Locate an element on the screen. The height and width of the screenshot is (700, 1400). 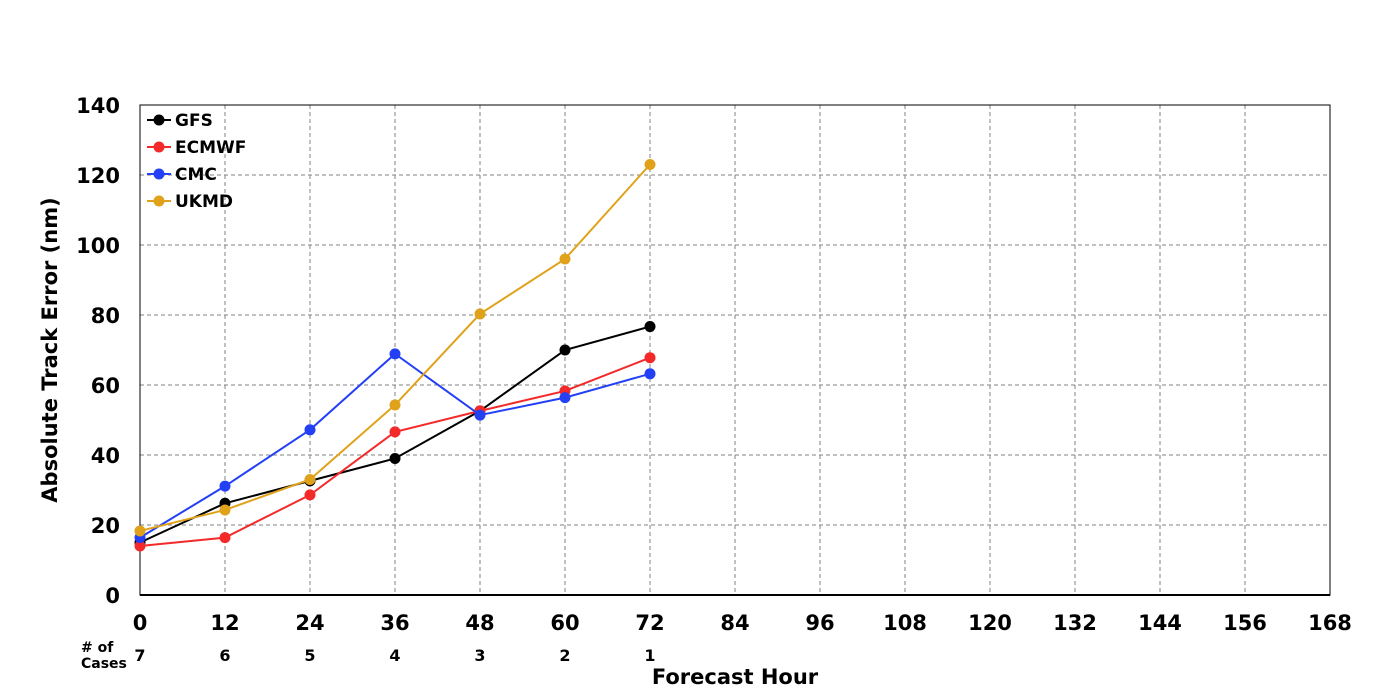
x-tick-label: 132 is located at coordinates (1075, 623).